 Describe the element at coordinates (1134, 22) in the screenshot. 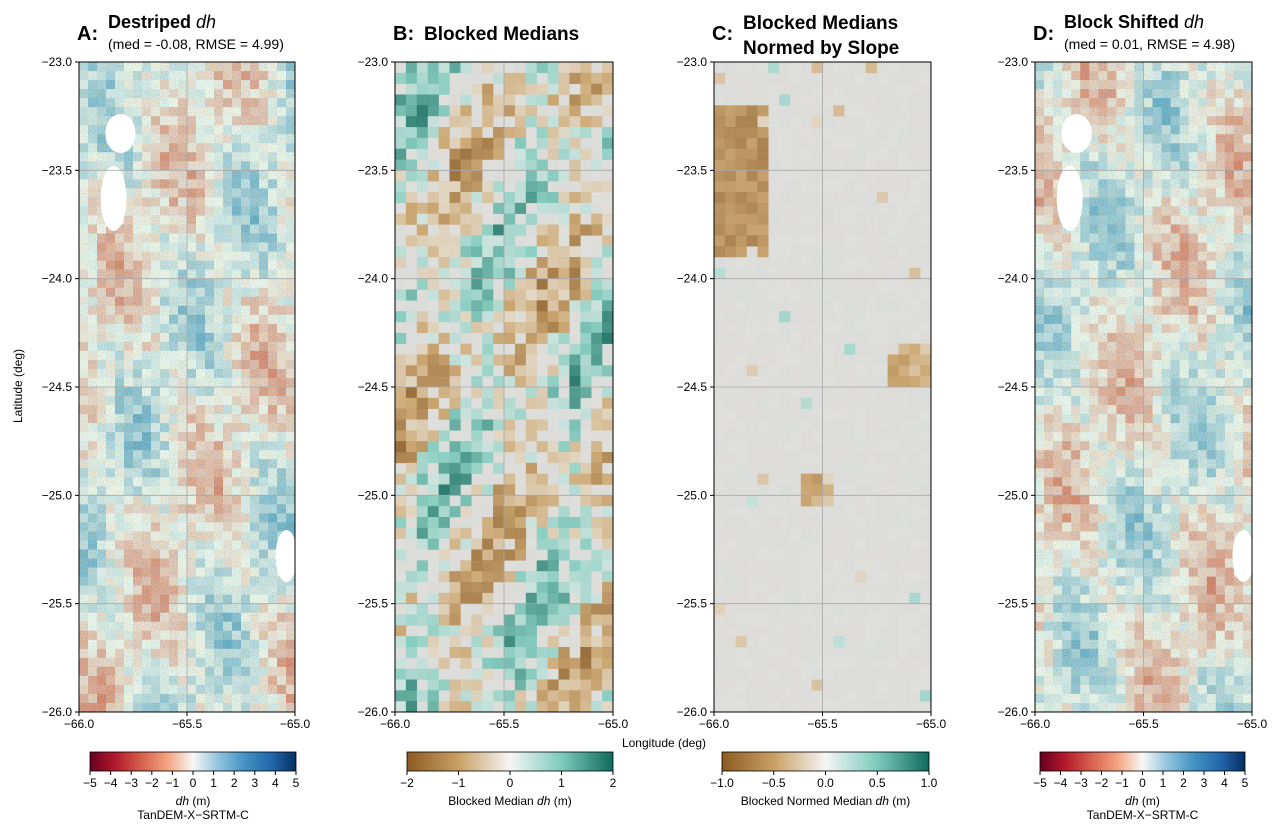

I see `title-text: Block Shifted dh` at that location.